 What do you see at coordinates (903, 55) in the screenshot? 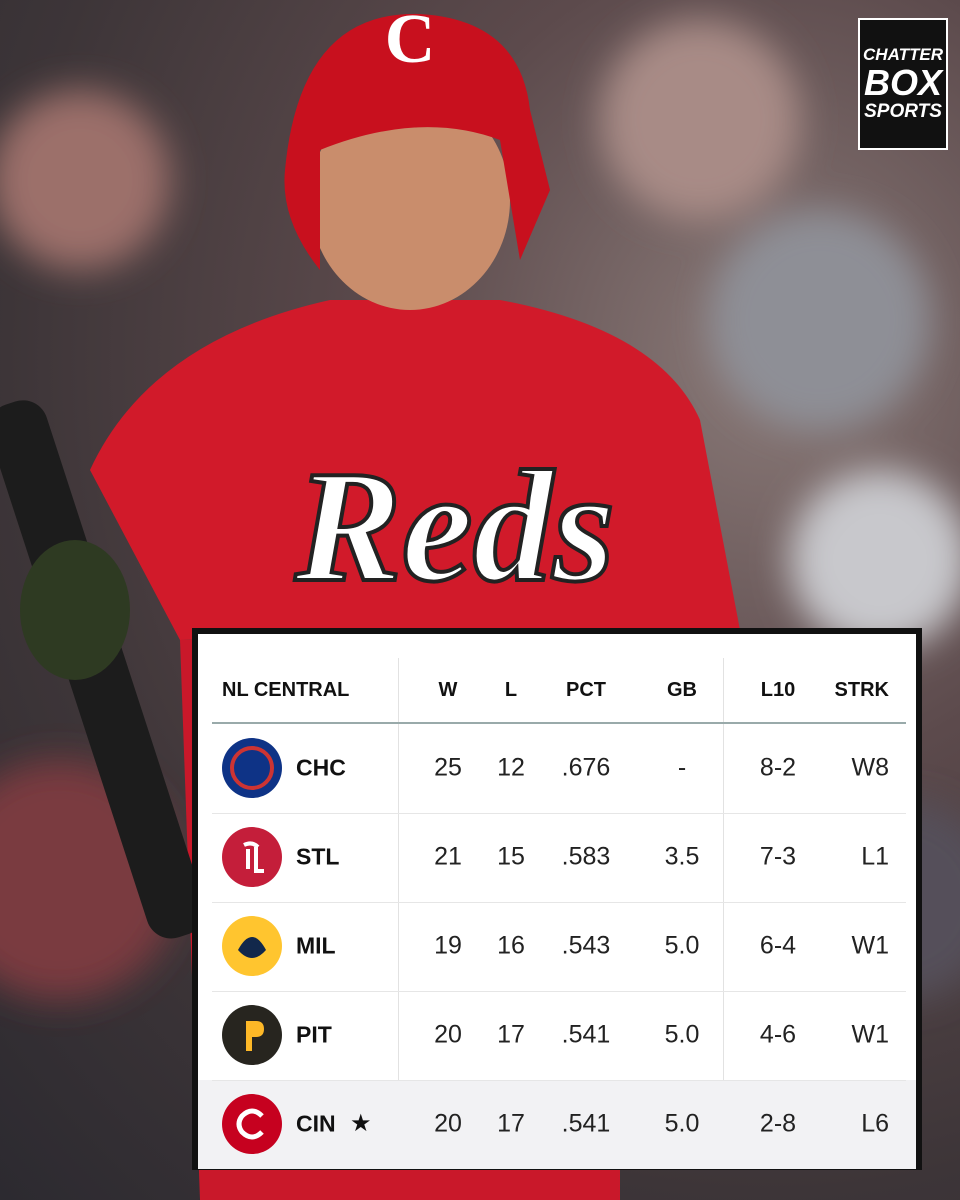
I see `brand-logo-line: CHATTER` at bounding box center [903, 55].